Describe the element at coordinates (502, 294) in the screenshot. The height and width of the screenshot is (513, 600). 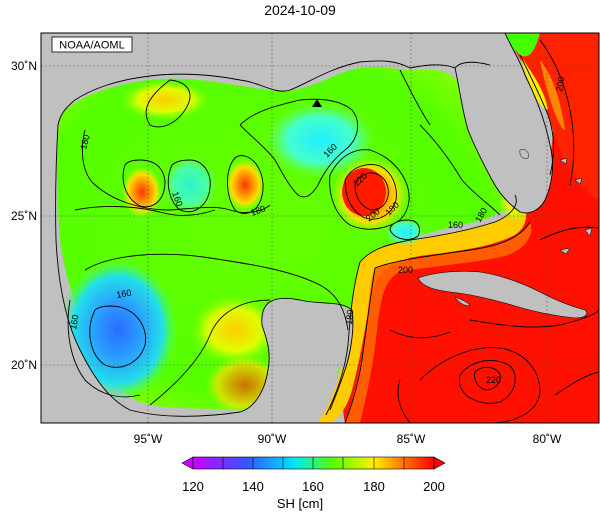
I see `cuba` at that location.